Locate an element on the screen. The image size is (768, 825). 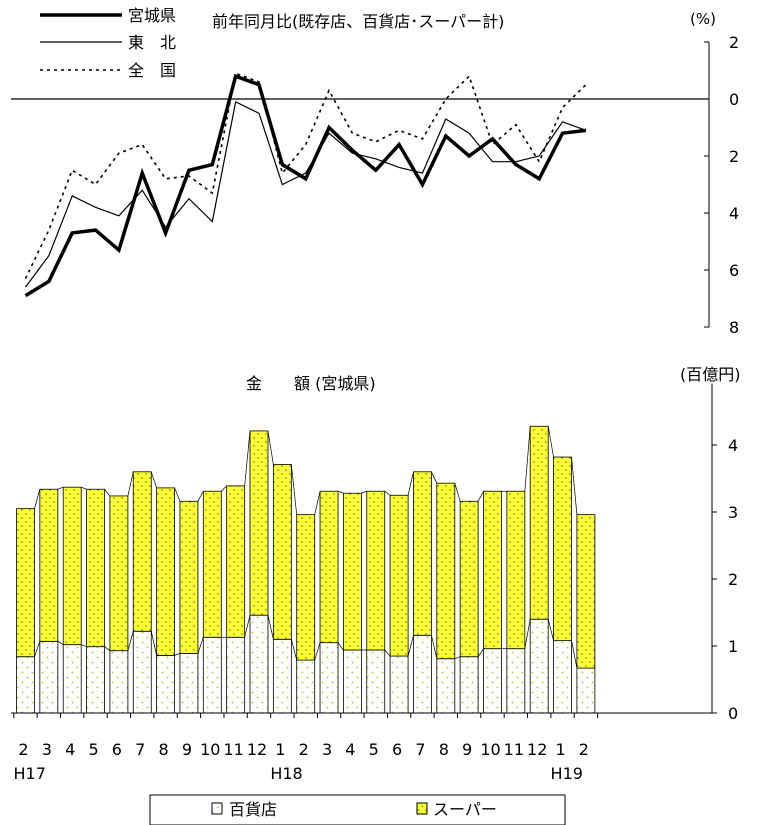
bar-y-tick-label: 0 is located at coordinates (733, 713).